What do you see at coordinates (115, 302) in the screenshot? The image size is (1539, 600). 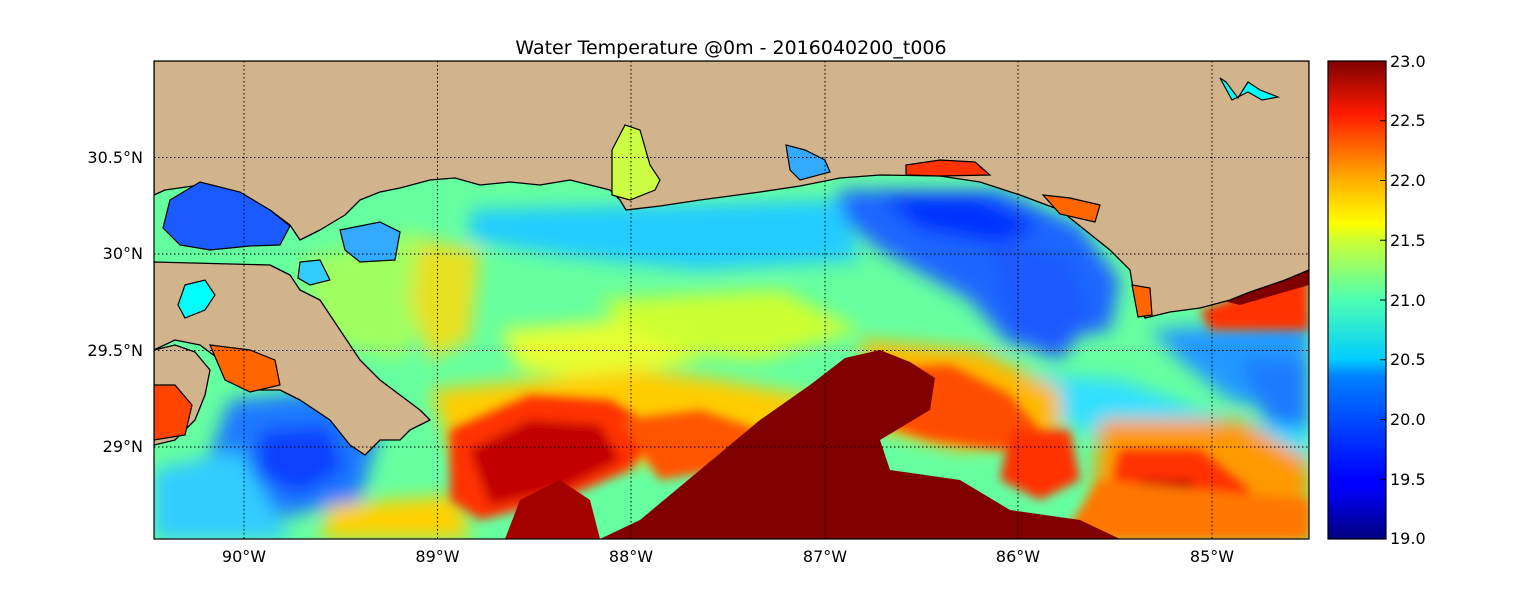 I see `lat-tick-labels: 30.5°N 30°N 29.5°N 29°N` at bounding box center [115, 302].